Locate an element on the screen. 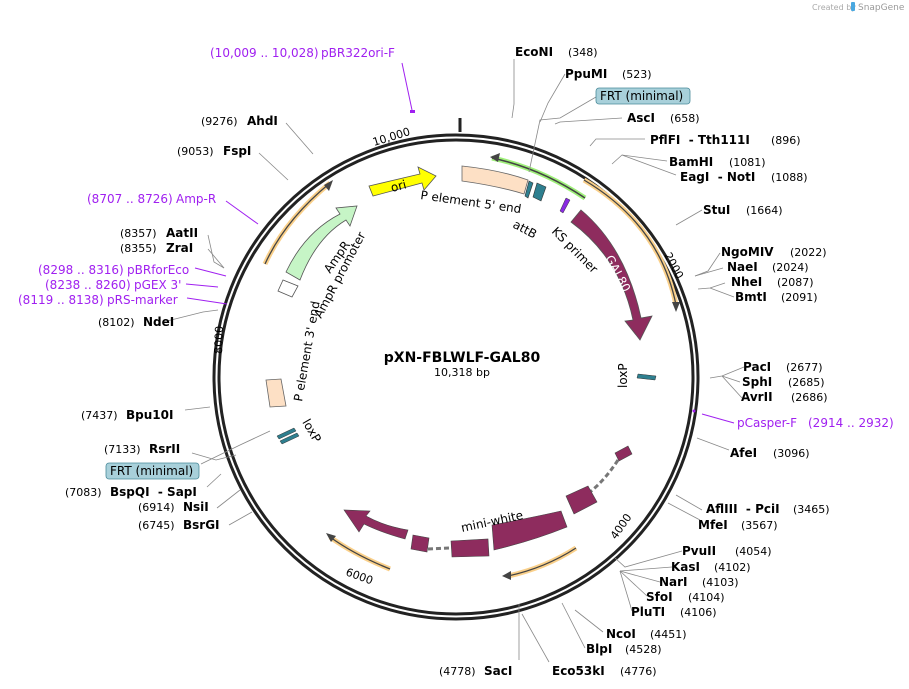 This screenshot has height=689, width=909. svg-text: PpuMI is located at coordinates (586, 74).